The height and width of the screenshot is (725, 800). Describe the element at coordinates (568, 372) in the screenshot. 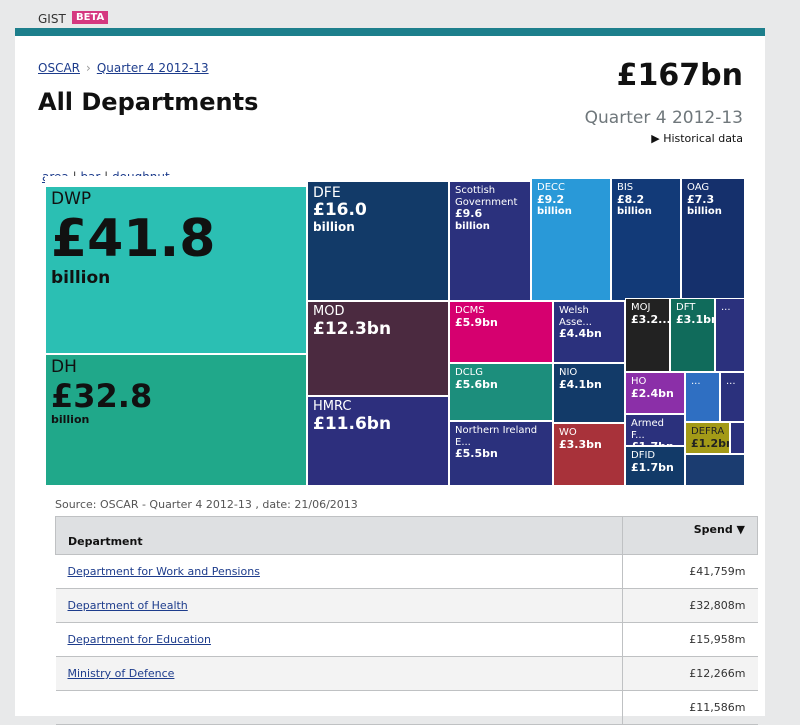

I see `tile-label: NIO` at that location.